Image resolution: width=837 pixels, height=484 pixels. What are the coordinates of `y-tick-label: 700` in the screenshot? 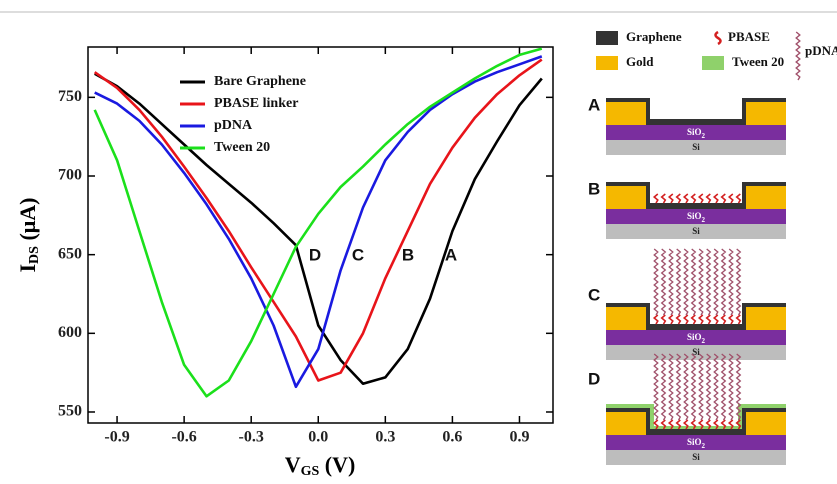 It's located at (70, 175).